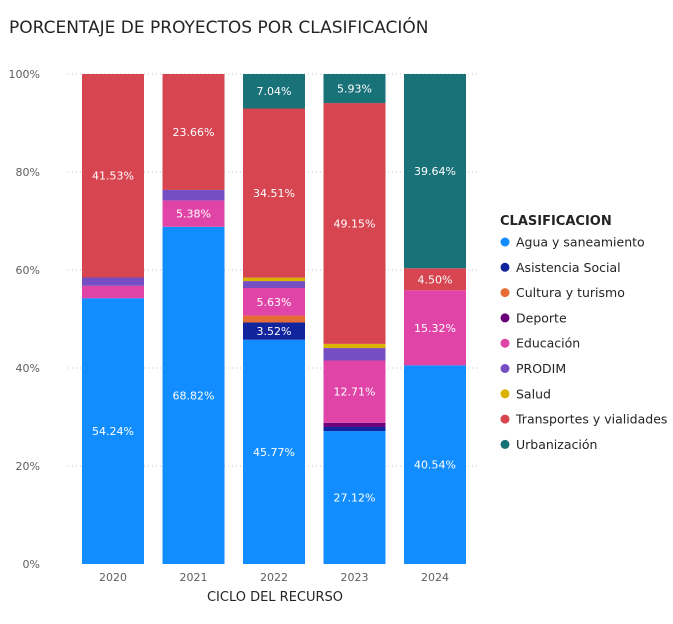 This screenshot has width=673, height=624. I want to click on data-label: 54.24%, so click(113, 431).